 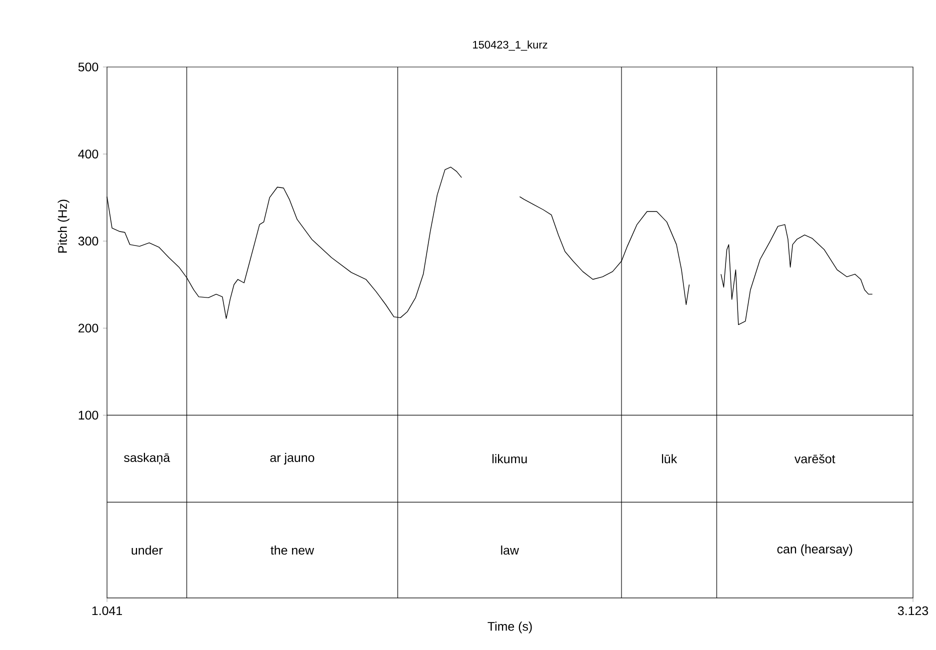 What do you see at coordinates (913, 611) in the screenshot?
I see `x-tick-label: 3.123` at bounding box center [913, 611].